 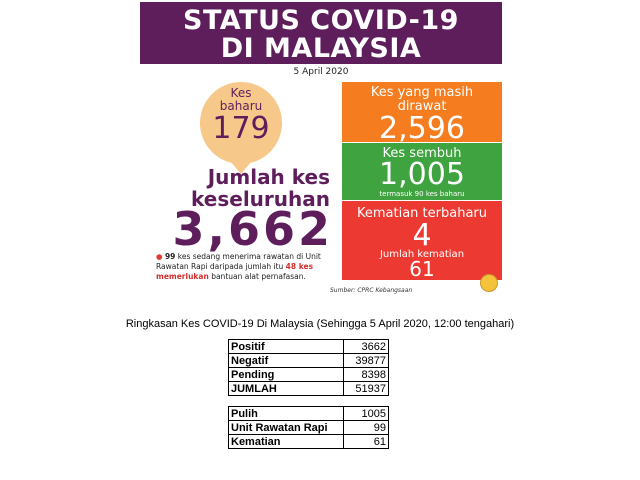 I want to click on report-date: 5 April 2020, so click(x=321, y=72).